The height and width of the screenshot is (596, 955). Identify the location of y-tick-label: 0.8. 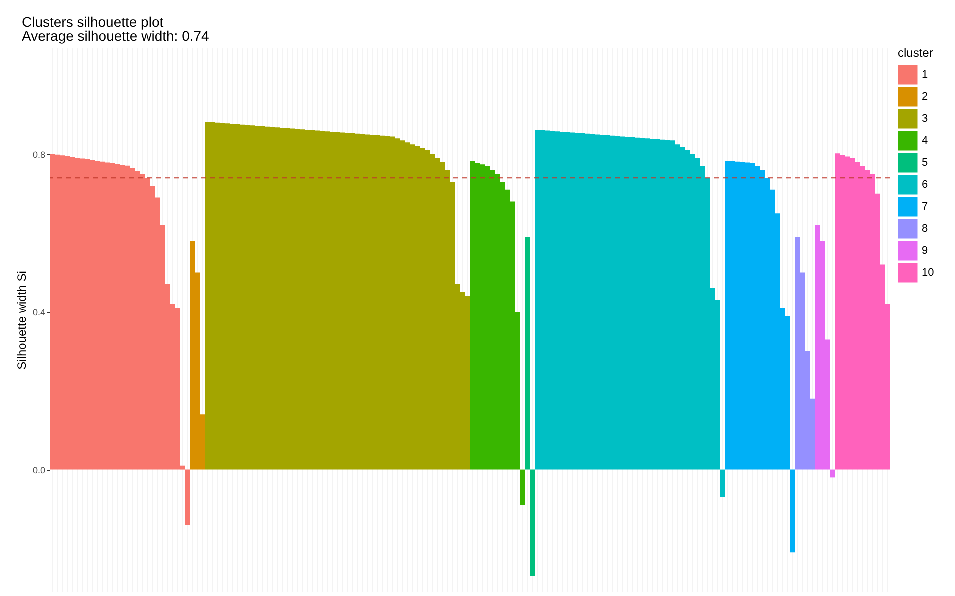
(39, 155).